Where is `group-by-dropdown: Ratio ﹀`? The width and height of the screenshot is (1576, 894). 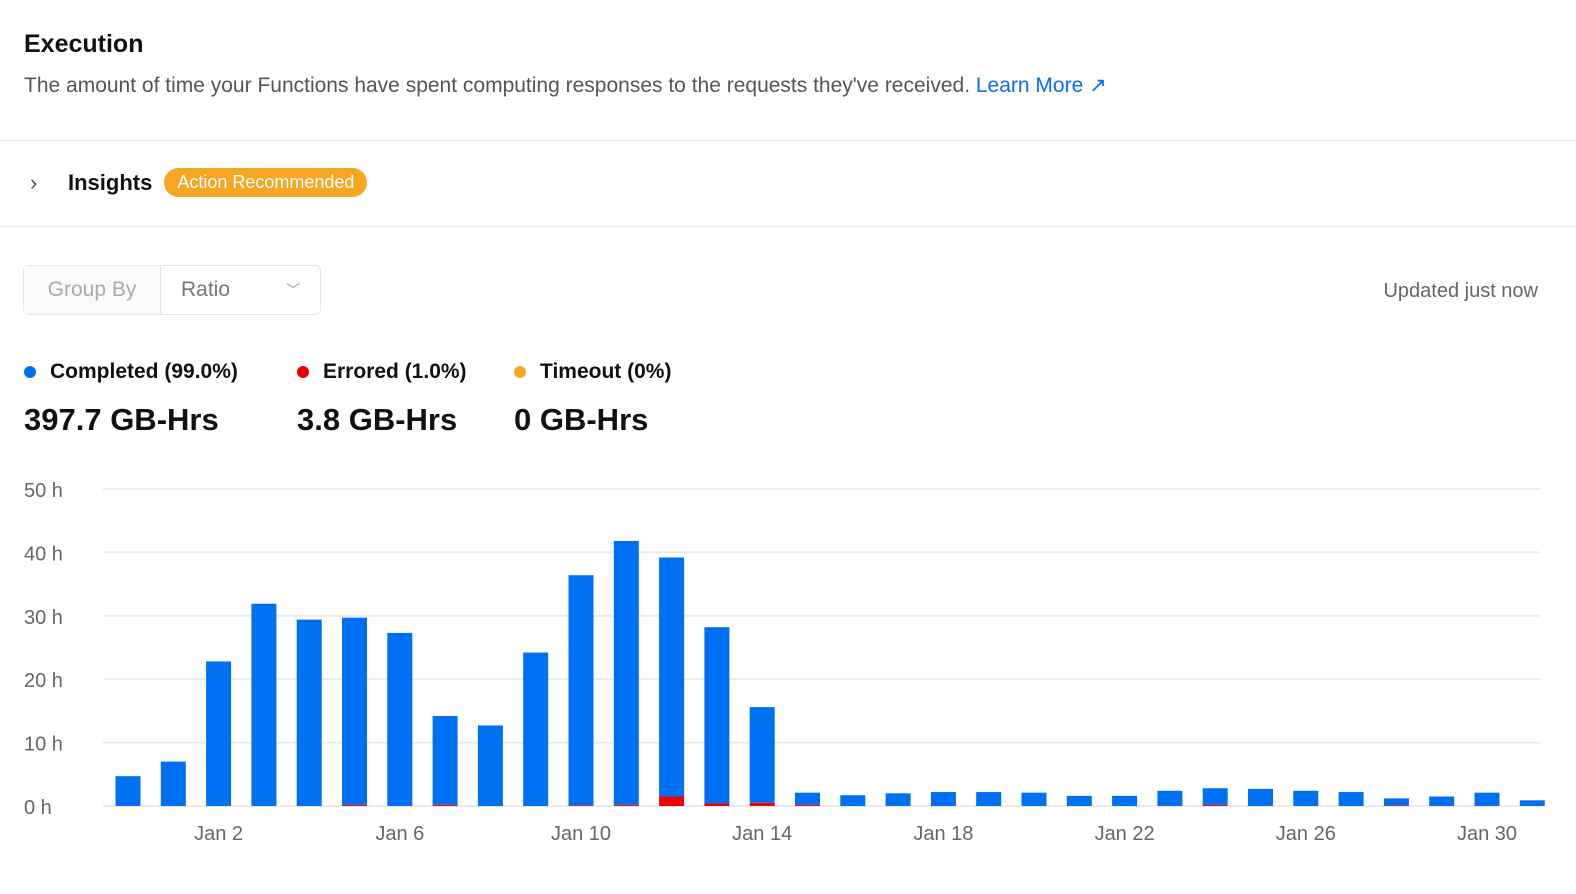
group-by-dropdown: Ratio ﹀ is located at coordinates (240, 290).